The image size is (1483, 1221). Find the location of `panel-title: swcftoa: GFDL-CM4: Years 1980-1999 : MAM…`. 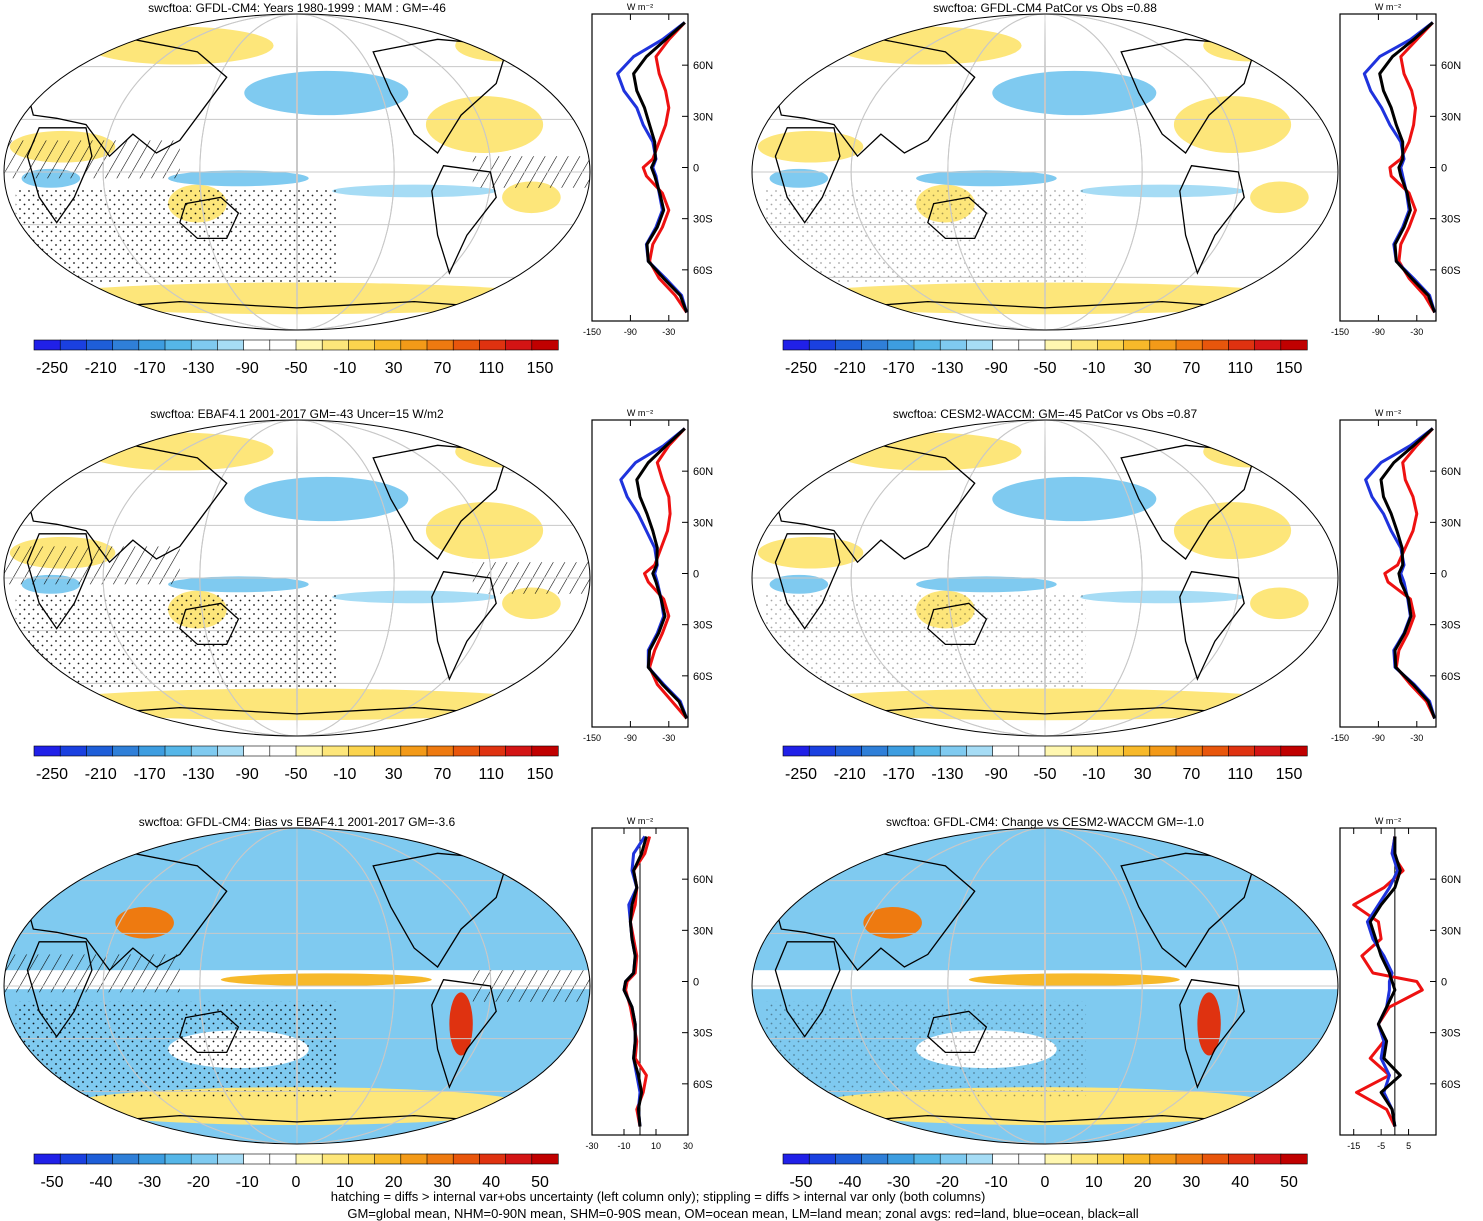

panel-title: swcftoa: GFDL-CM4: Years 1980-1999 : MAM… is located at coordinates (297, 8).